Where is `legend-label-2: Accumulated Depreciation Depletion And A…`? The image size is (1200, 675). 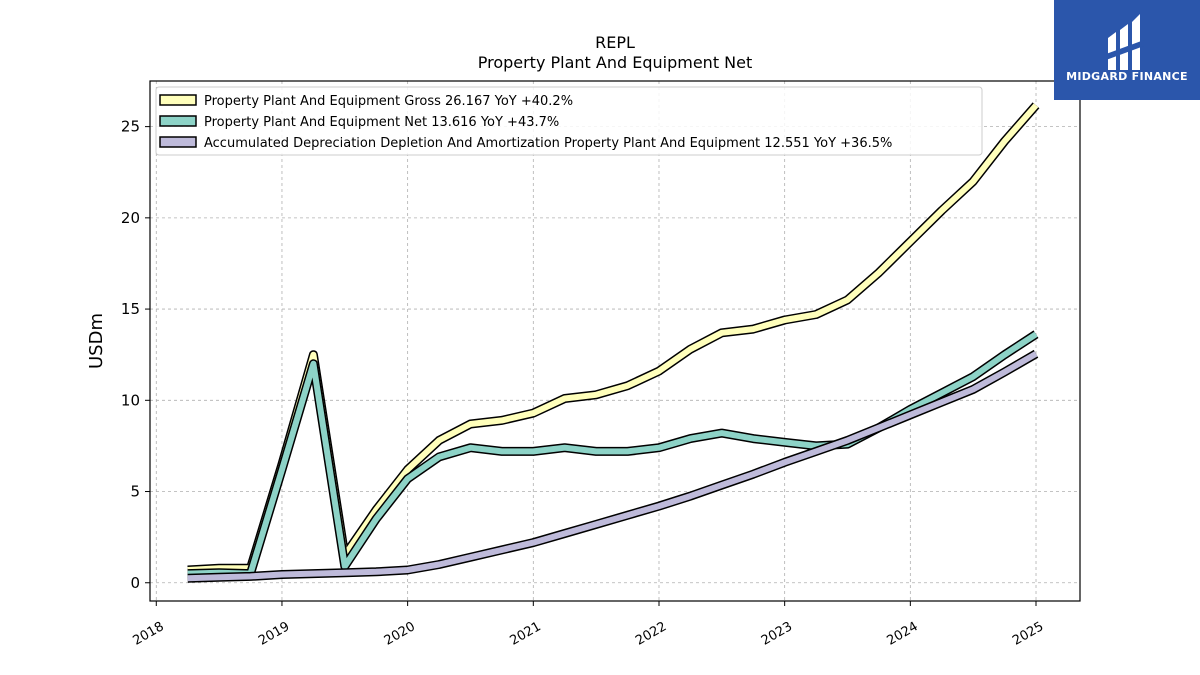
legend-label-2: Accumulated Depreciation Depletion And A… is located at coordinates (548, 143).